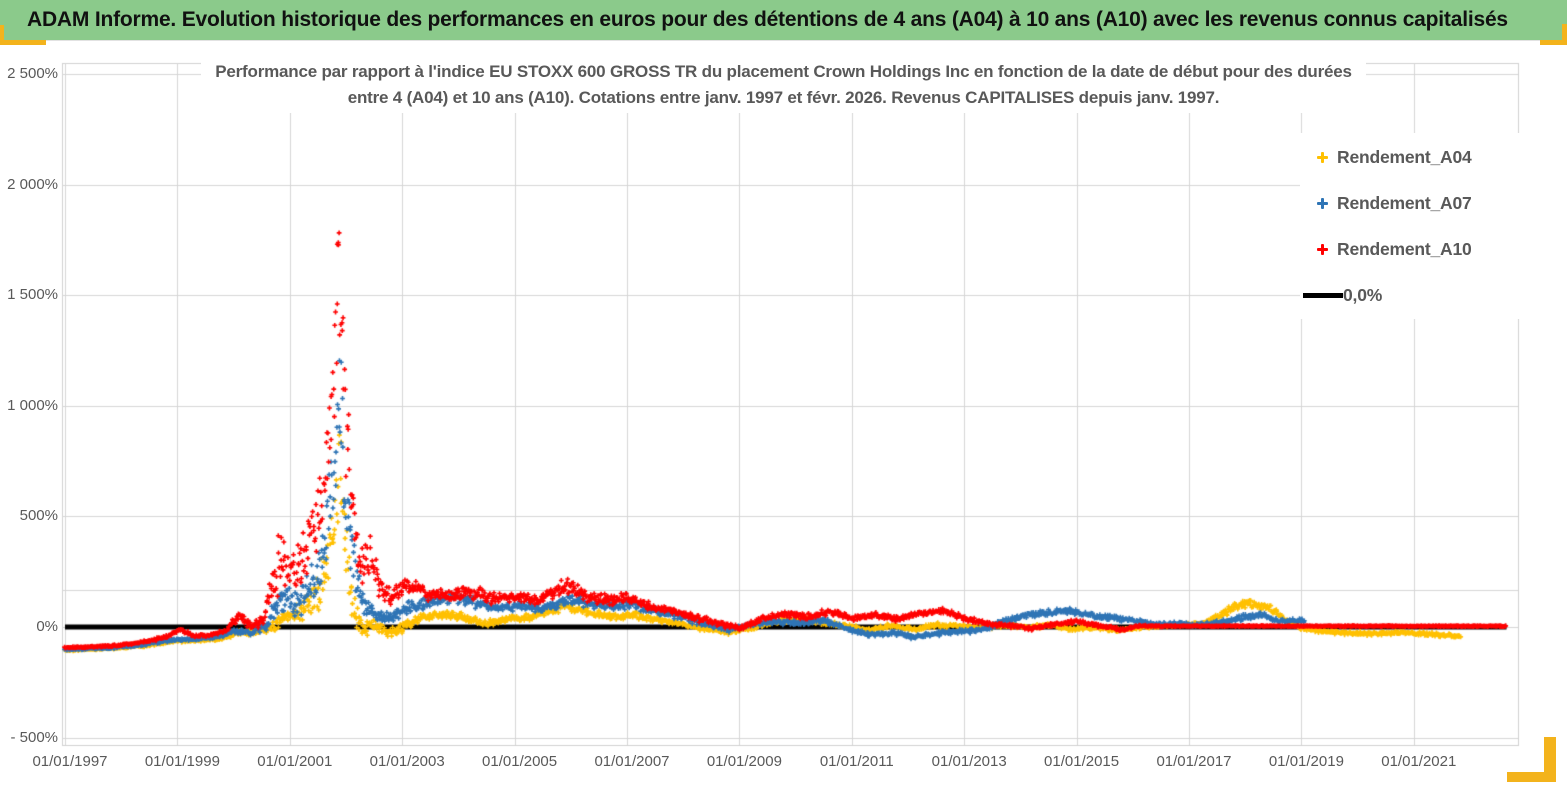 This screenshot has width=1567, height=790. Describe the element at coordinates (23, 42) in the screenshot. I see `accent-top-left` at that location.